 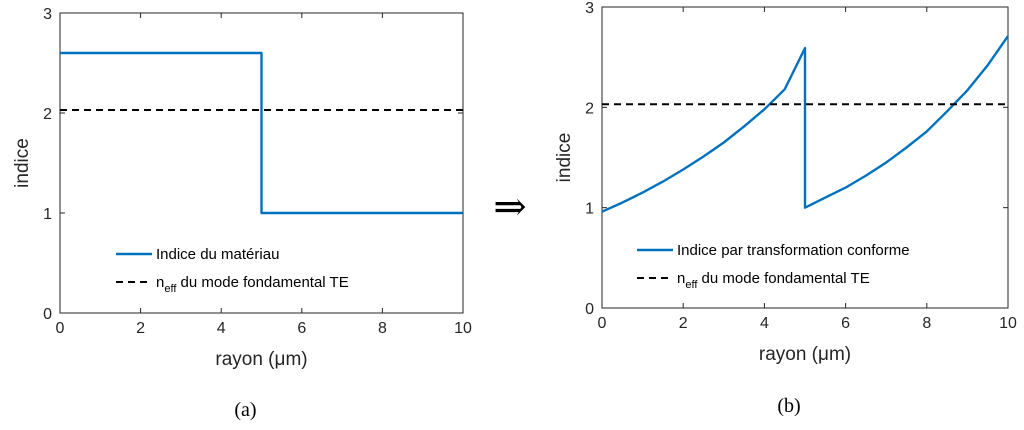 I want to click on panel-caption: (a), so click(x=245, y=410).